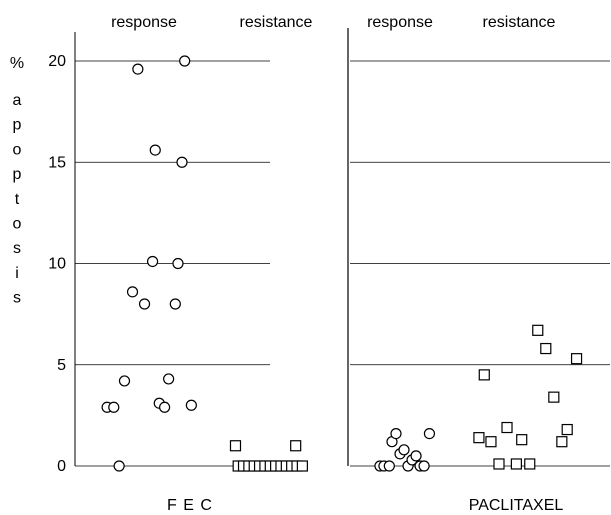 The height and width of the screenshot is (515, 611). Describe the element at coordinates (190, 505) in the screenshot. I see `group-label-fec: F E C` at that location.